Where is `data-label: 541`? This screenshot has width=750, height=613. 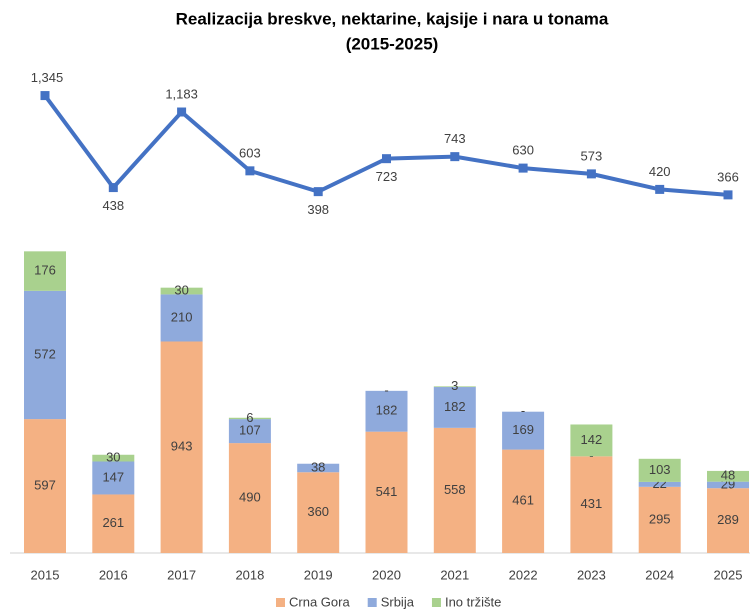 data-label: 541 is located at coordinates (387, 491).